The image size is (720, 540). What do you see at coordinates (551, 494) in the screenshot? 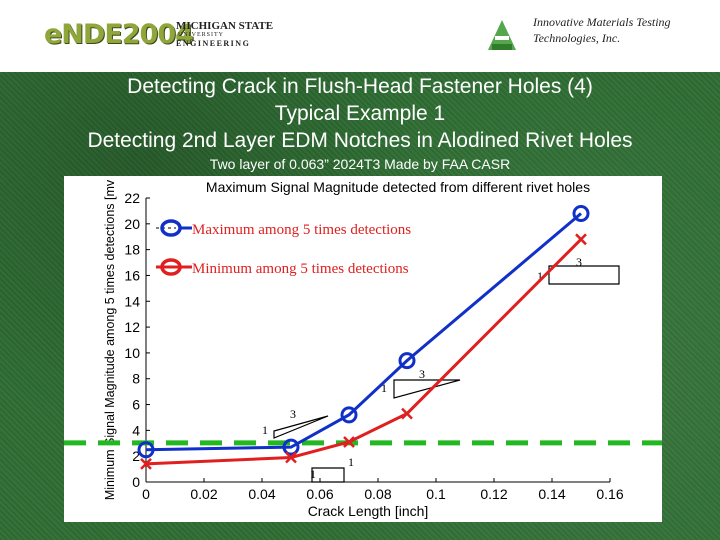
I see `x-tick-label: 0.14` at bounding box center [551, 494].